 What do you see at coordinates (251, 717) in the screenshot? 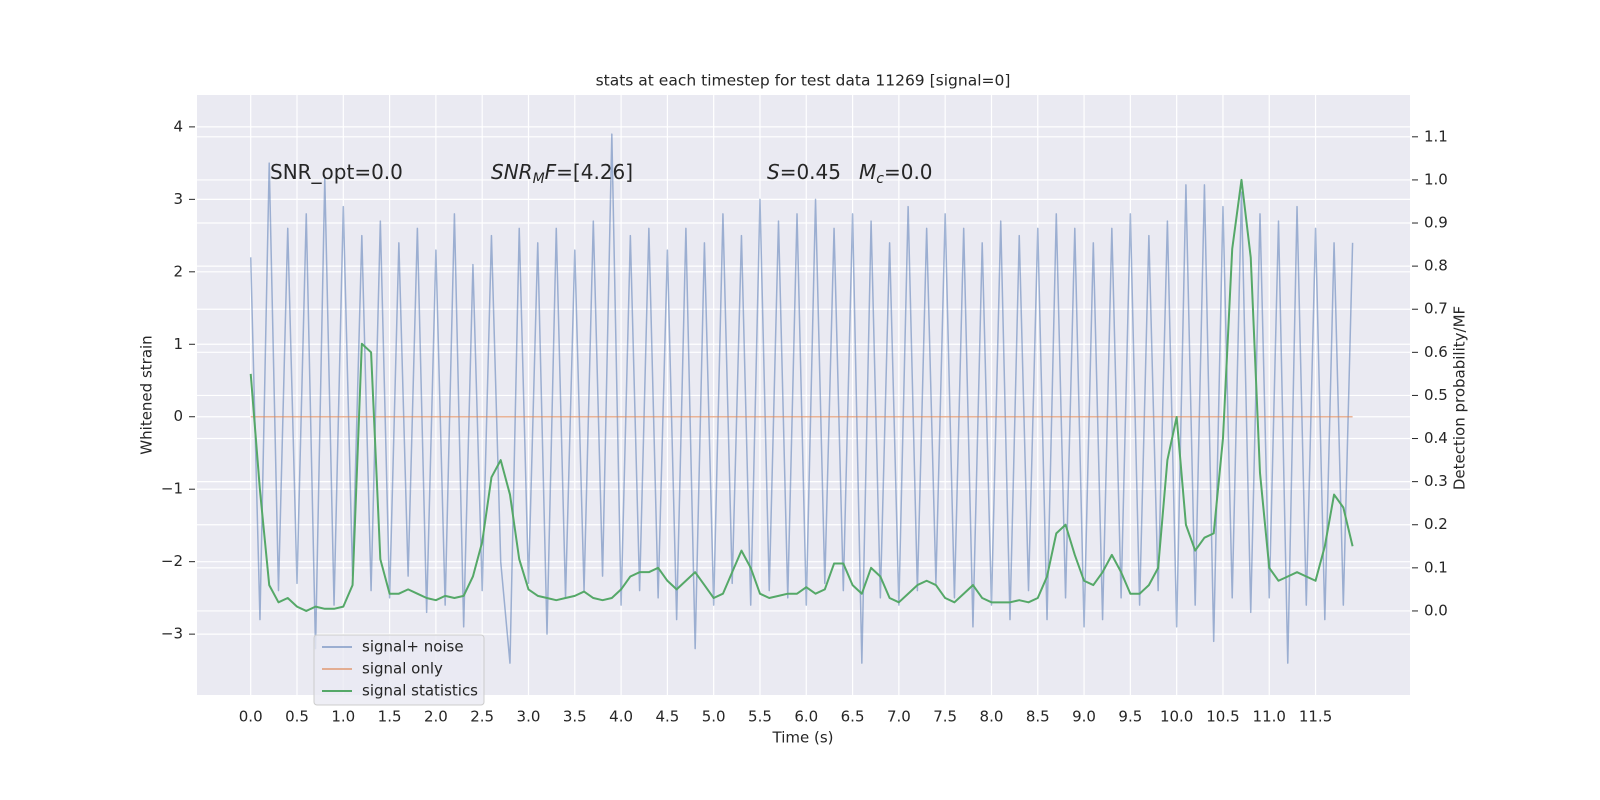
I see `x-tick-label: 0.0` at bounding box center [251, 717].